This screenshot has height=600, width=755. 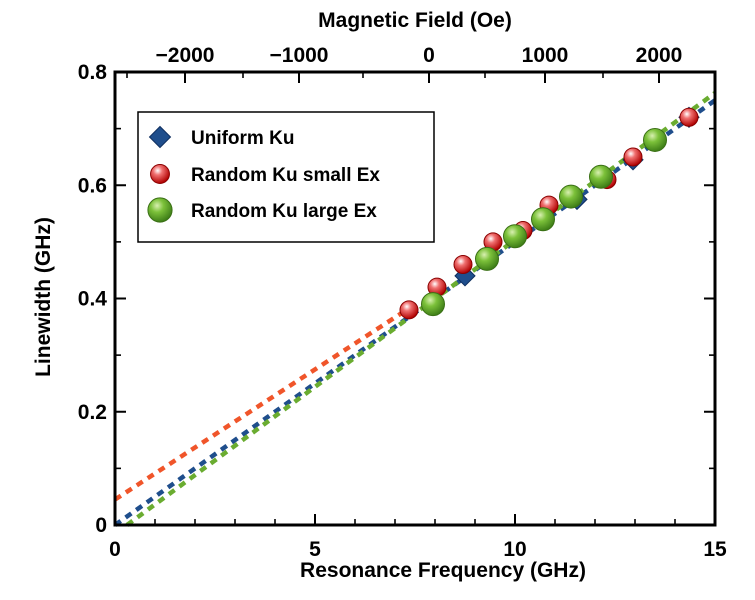 I want to click on top-tick-label: 0, so click(x=429, y=55).